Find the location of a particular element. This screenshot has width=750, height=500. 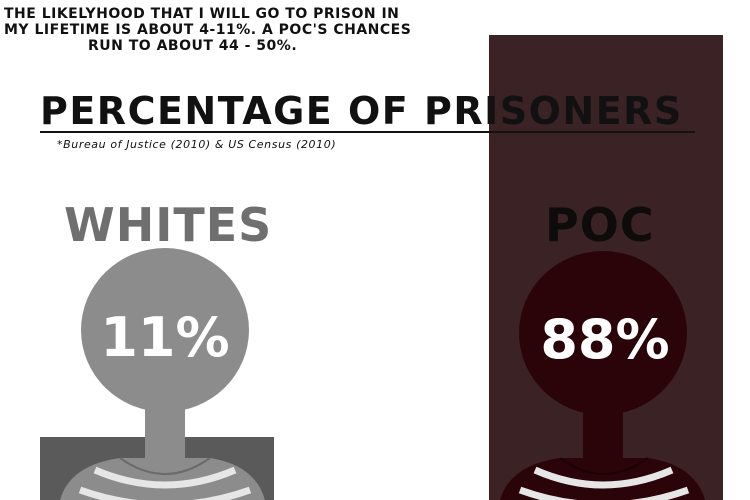

poc-percentage: 88% is located at coordinates (605, 339).